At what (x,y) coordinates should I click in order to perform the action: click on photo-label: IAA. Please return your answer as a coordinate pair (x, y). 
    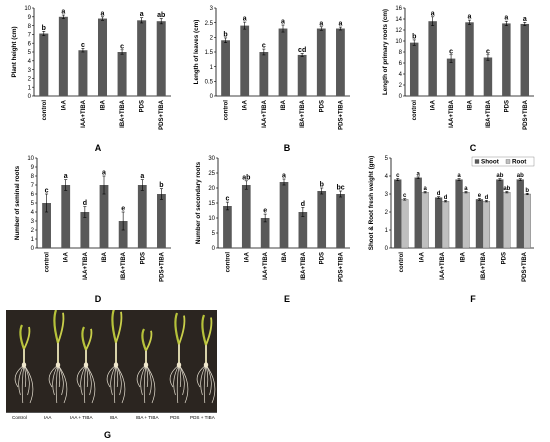
    Looking at the image, I should click on (48, 417).